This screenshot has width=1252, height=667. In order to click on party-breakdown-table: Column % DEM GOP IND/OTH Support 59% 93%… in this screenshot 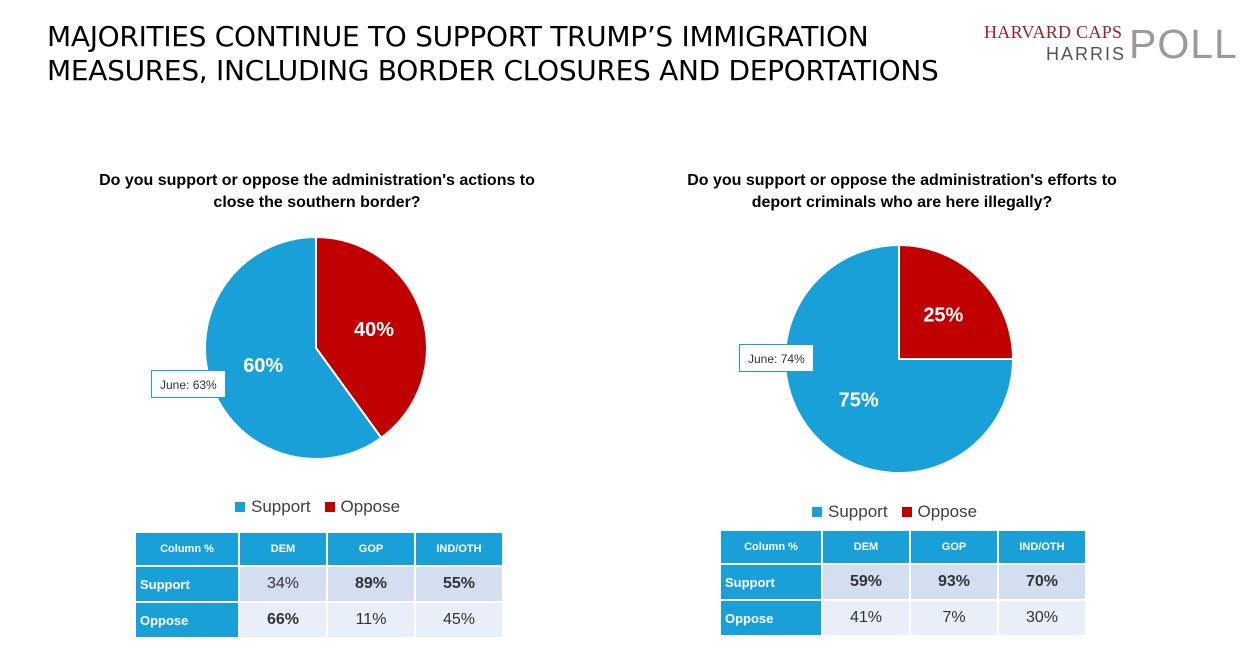, I will do `click(903, 583)`.